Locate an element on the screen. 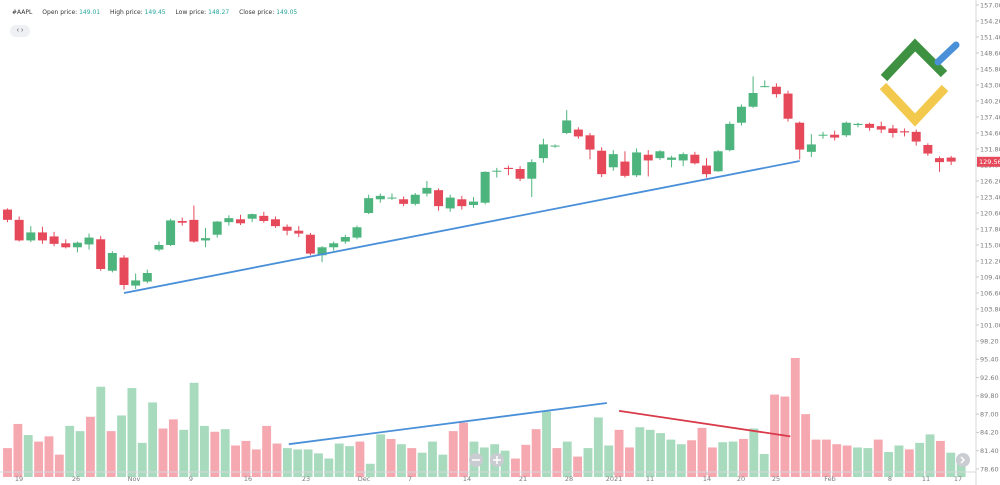 The height and width of the screenshot is (485, 1000). price-tick-label: 123.40 is located at coordinates (990, 197).